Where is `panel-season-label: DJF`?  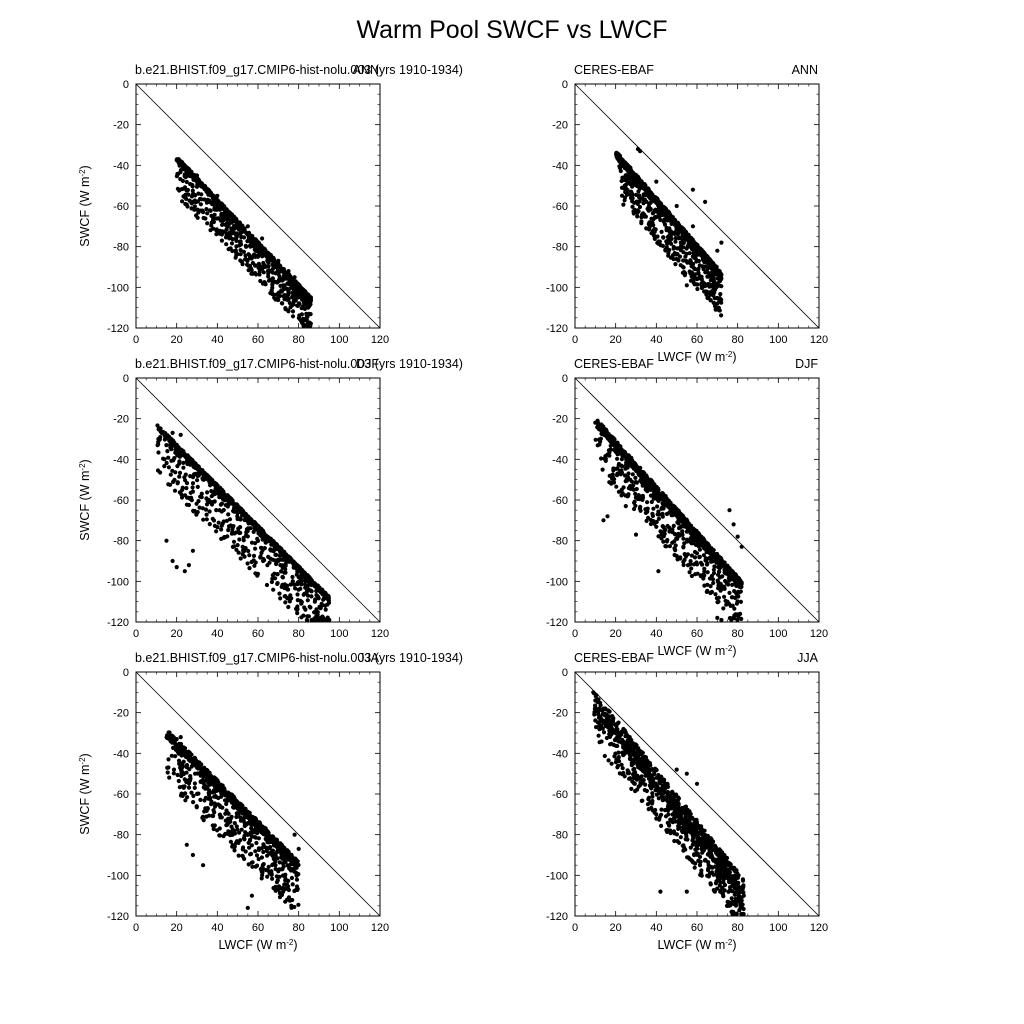
panel-season-label: DJF is located at coordinates (806, 364).